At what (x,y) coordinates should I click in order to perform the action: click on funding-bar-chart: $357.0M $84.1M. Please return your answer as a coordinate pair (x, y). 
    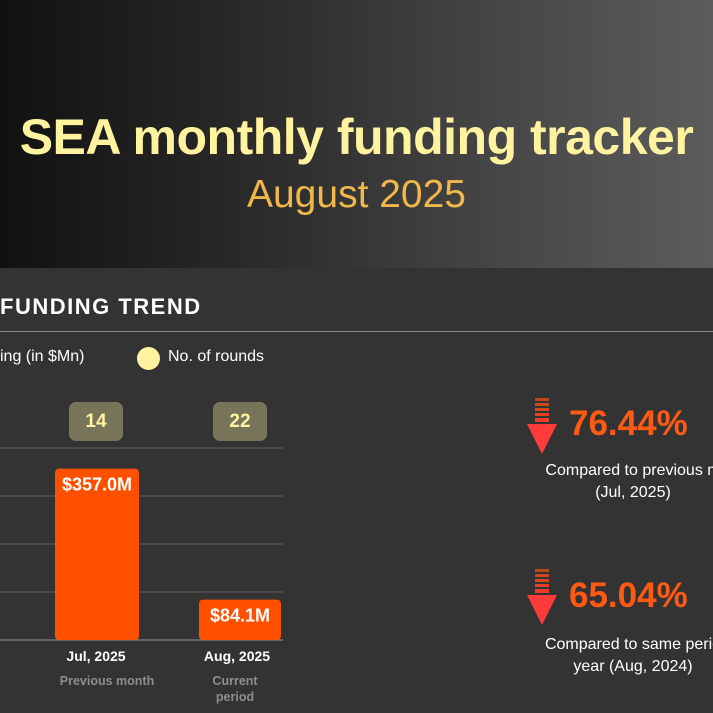
    Looking at the image, I should click on (141, 544).